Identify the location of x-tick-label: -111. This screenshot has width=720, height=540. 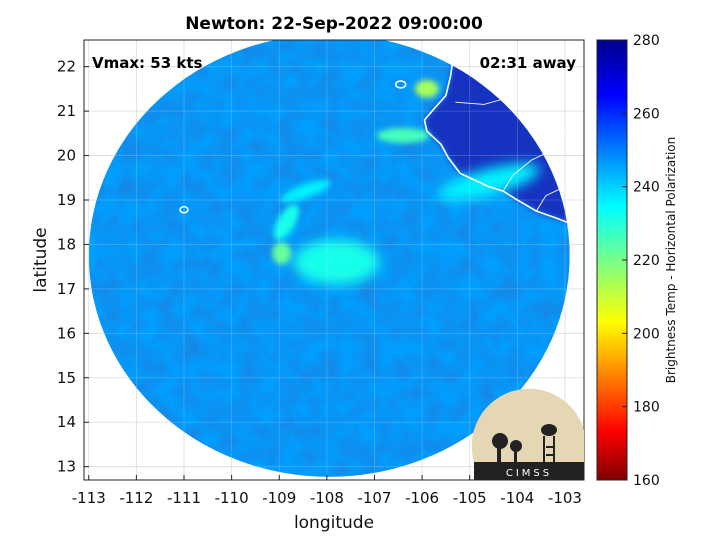
(184, 498).